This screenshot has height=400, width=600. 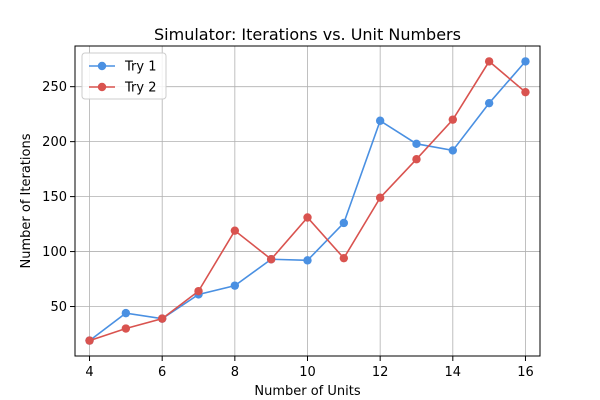 I want to click on x-tick-label: 12, so click(x=380, y=372).